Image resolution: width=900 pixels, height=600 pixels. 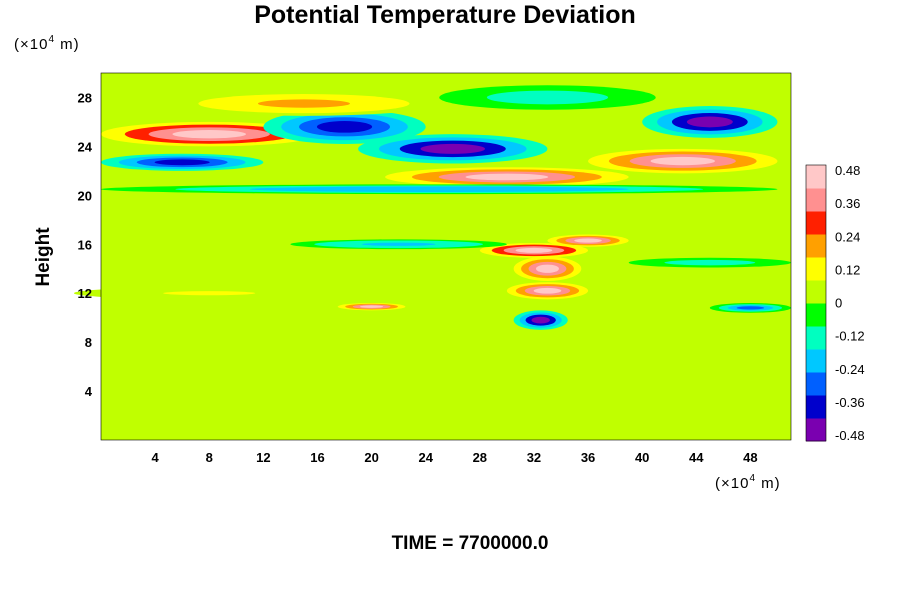 What do you see at coordinates (838, 303) in the screenshot?
I see `colorbar-tick-label: 0` at bounding box center [838, 303].